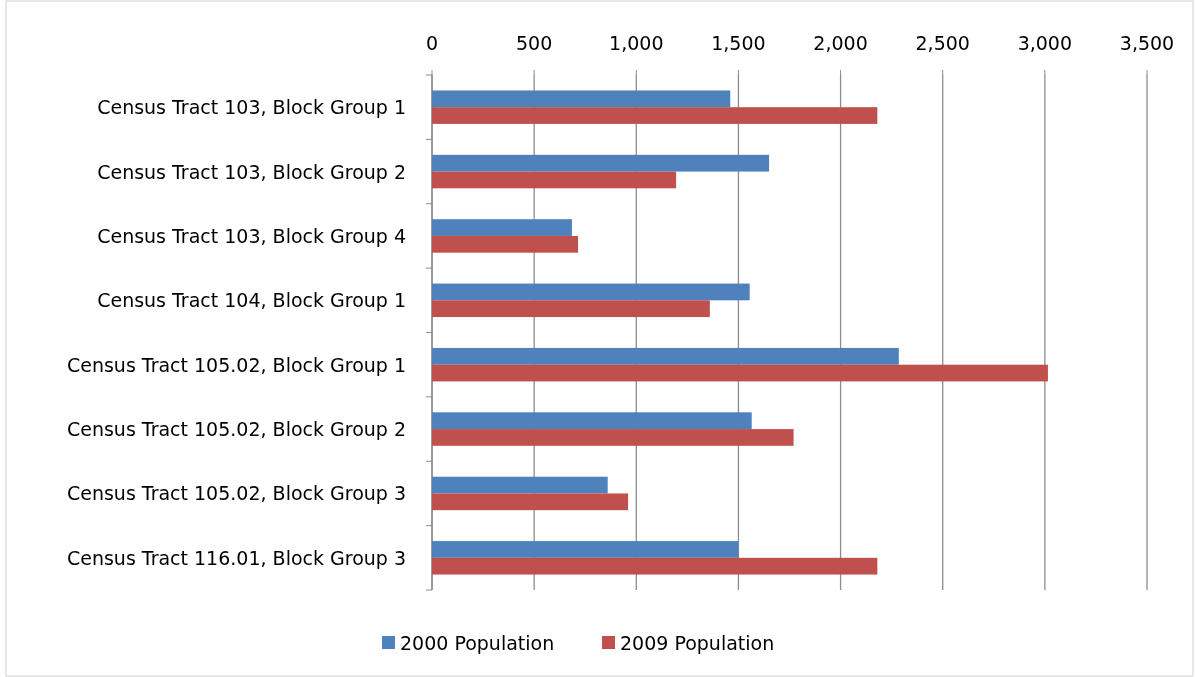 This screenshot has width=1195, height=677. I want to click on y-tick-label: Census Tract 104, Block Group 1, so click(251, 300).